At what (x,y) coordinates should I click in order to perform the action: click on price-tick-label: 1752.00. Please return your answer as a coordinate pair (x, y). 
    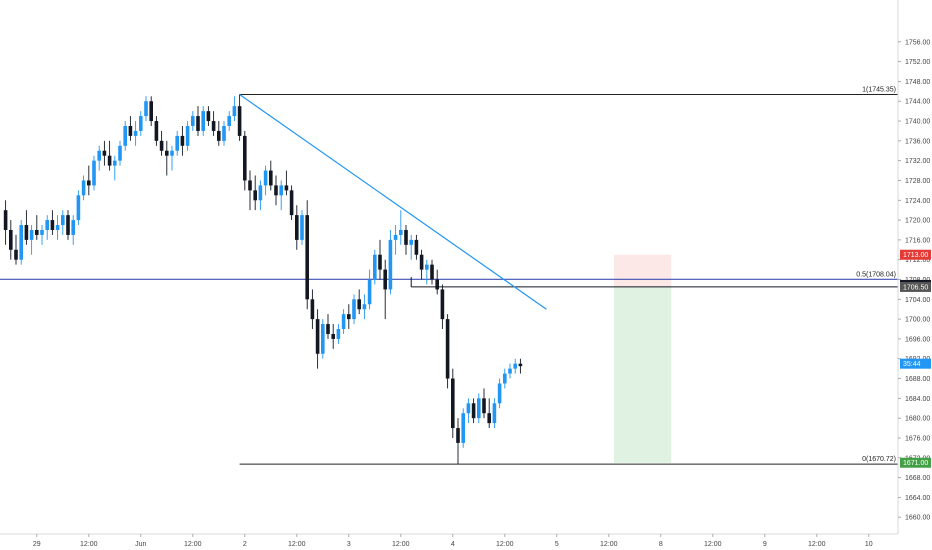
    Looking at the image, I should click on (917, 62).